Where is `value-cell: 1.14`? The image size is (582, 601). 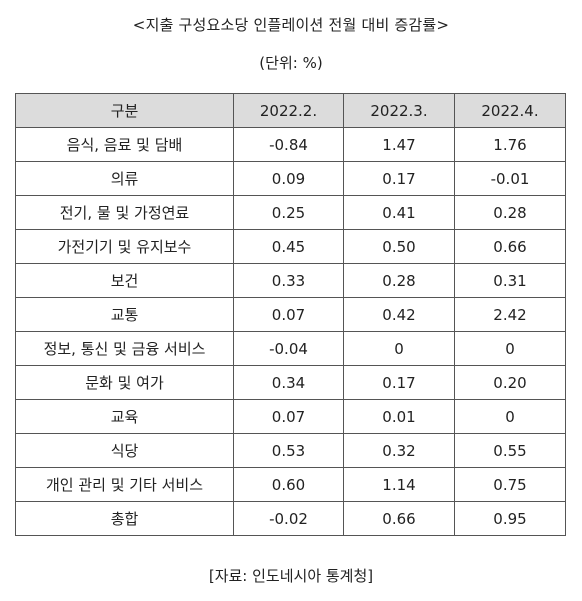
value-cell: 1.14 is located at coordinates (399, 484).